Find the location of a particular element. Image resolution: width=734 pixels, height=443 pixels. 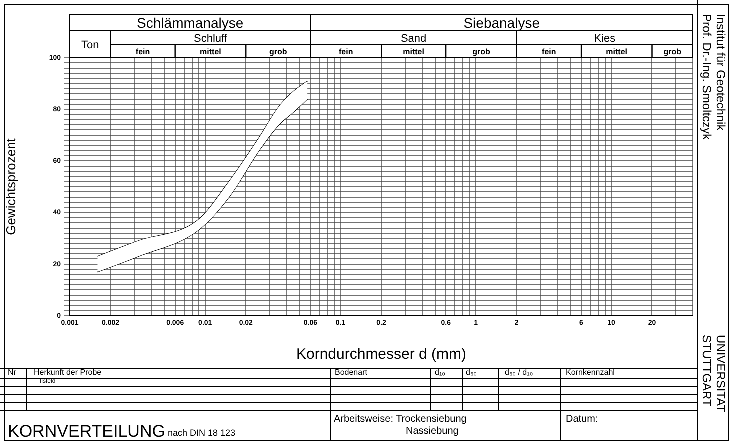

text: Herkunft der Probe is located at coordinates (68, 372).